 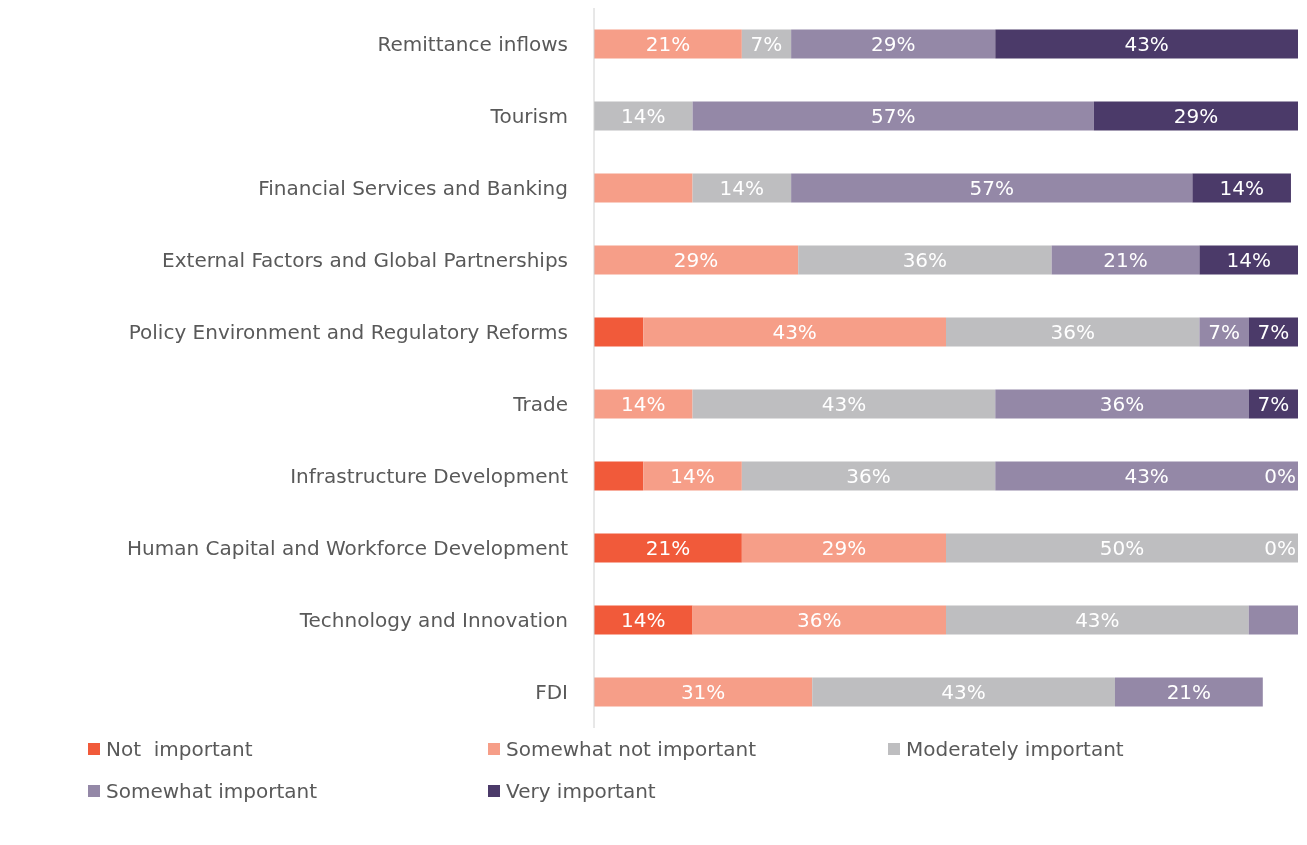 What do you see at coordinates (540, 404) in the screenshot?
I see `y-tick-label: Trade` at bounding box center [540, 404].